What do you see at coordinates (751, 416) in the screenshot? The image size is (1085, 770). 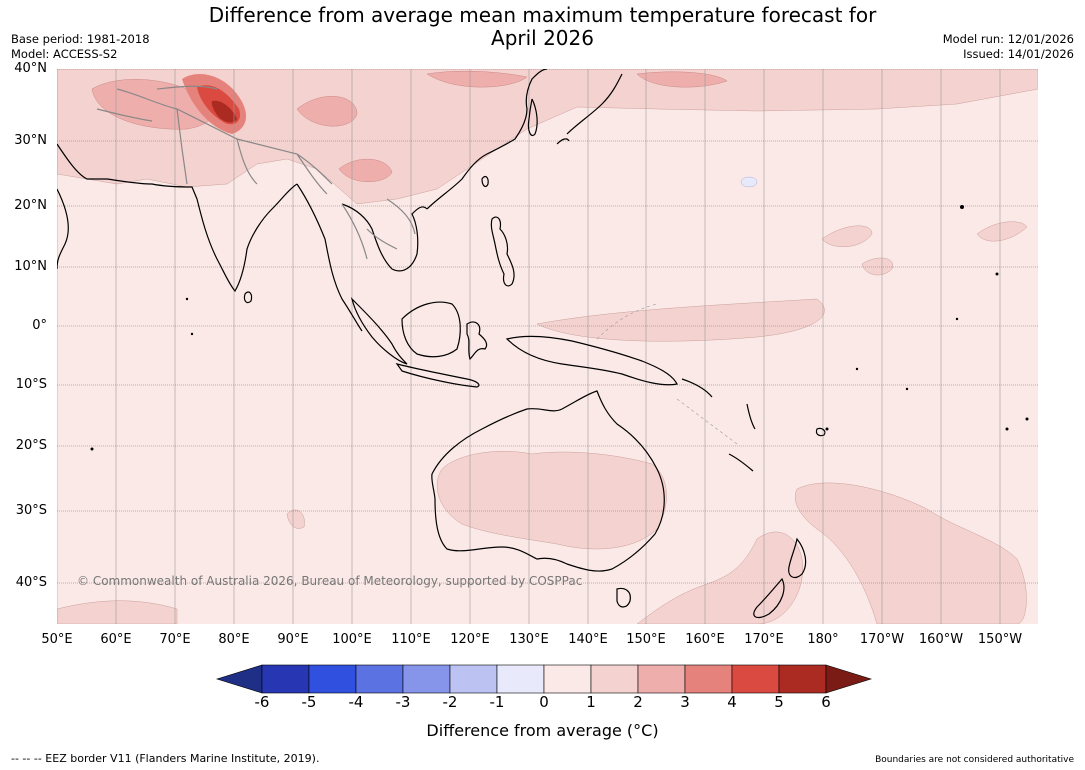 I see `coast-vanuatu` at bounding box center [751, 416].